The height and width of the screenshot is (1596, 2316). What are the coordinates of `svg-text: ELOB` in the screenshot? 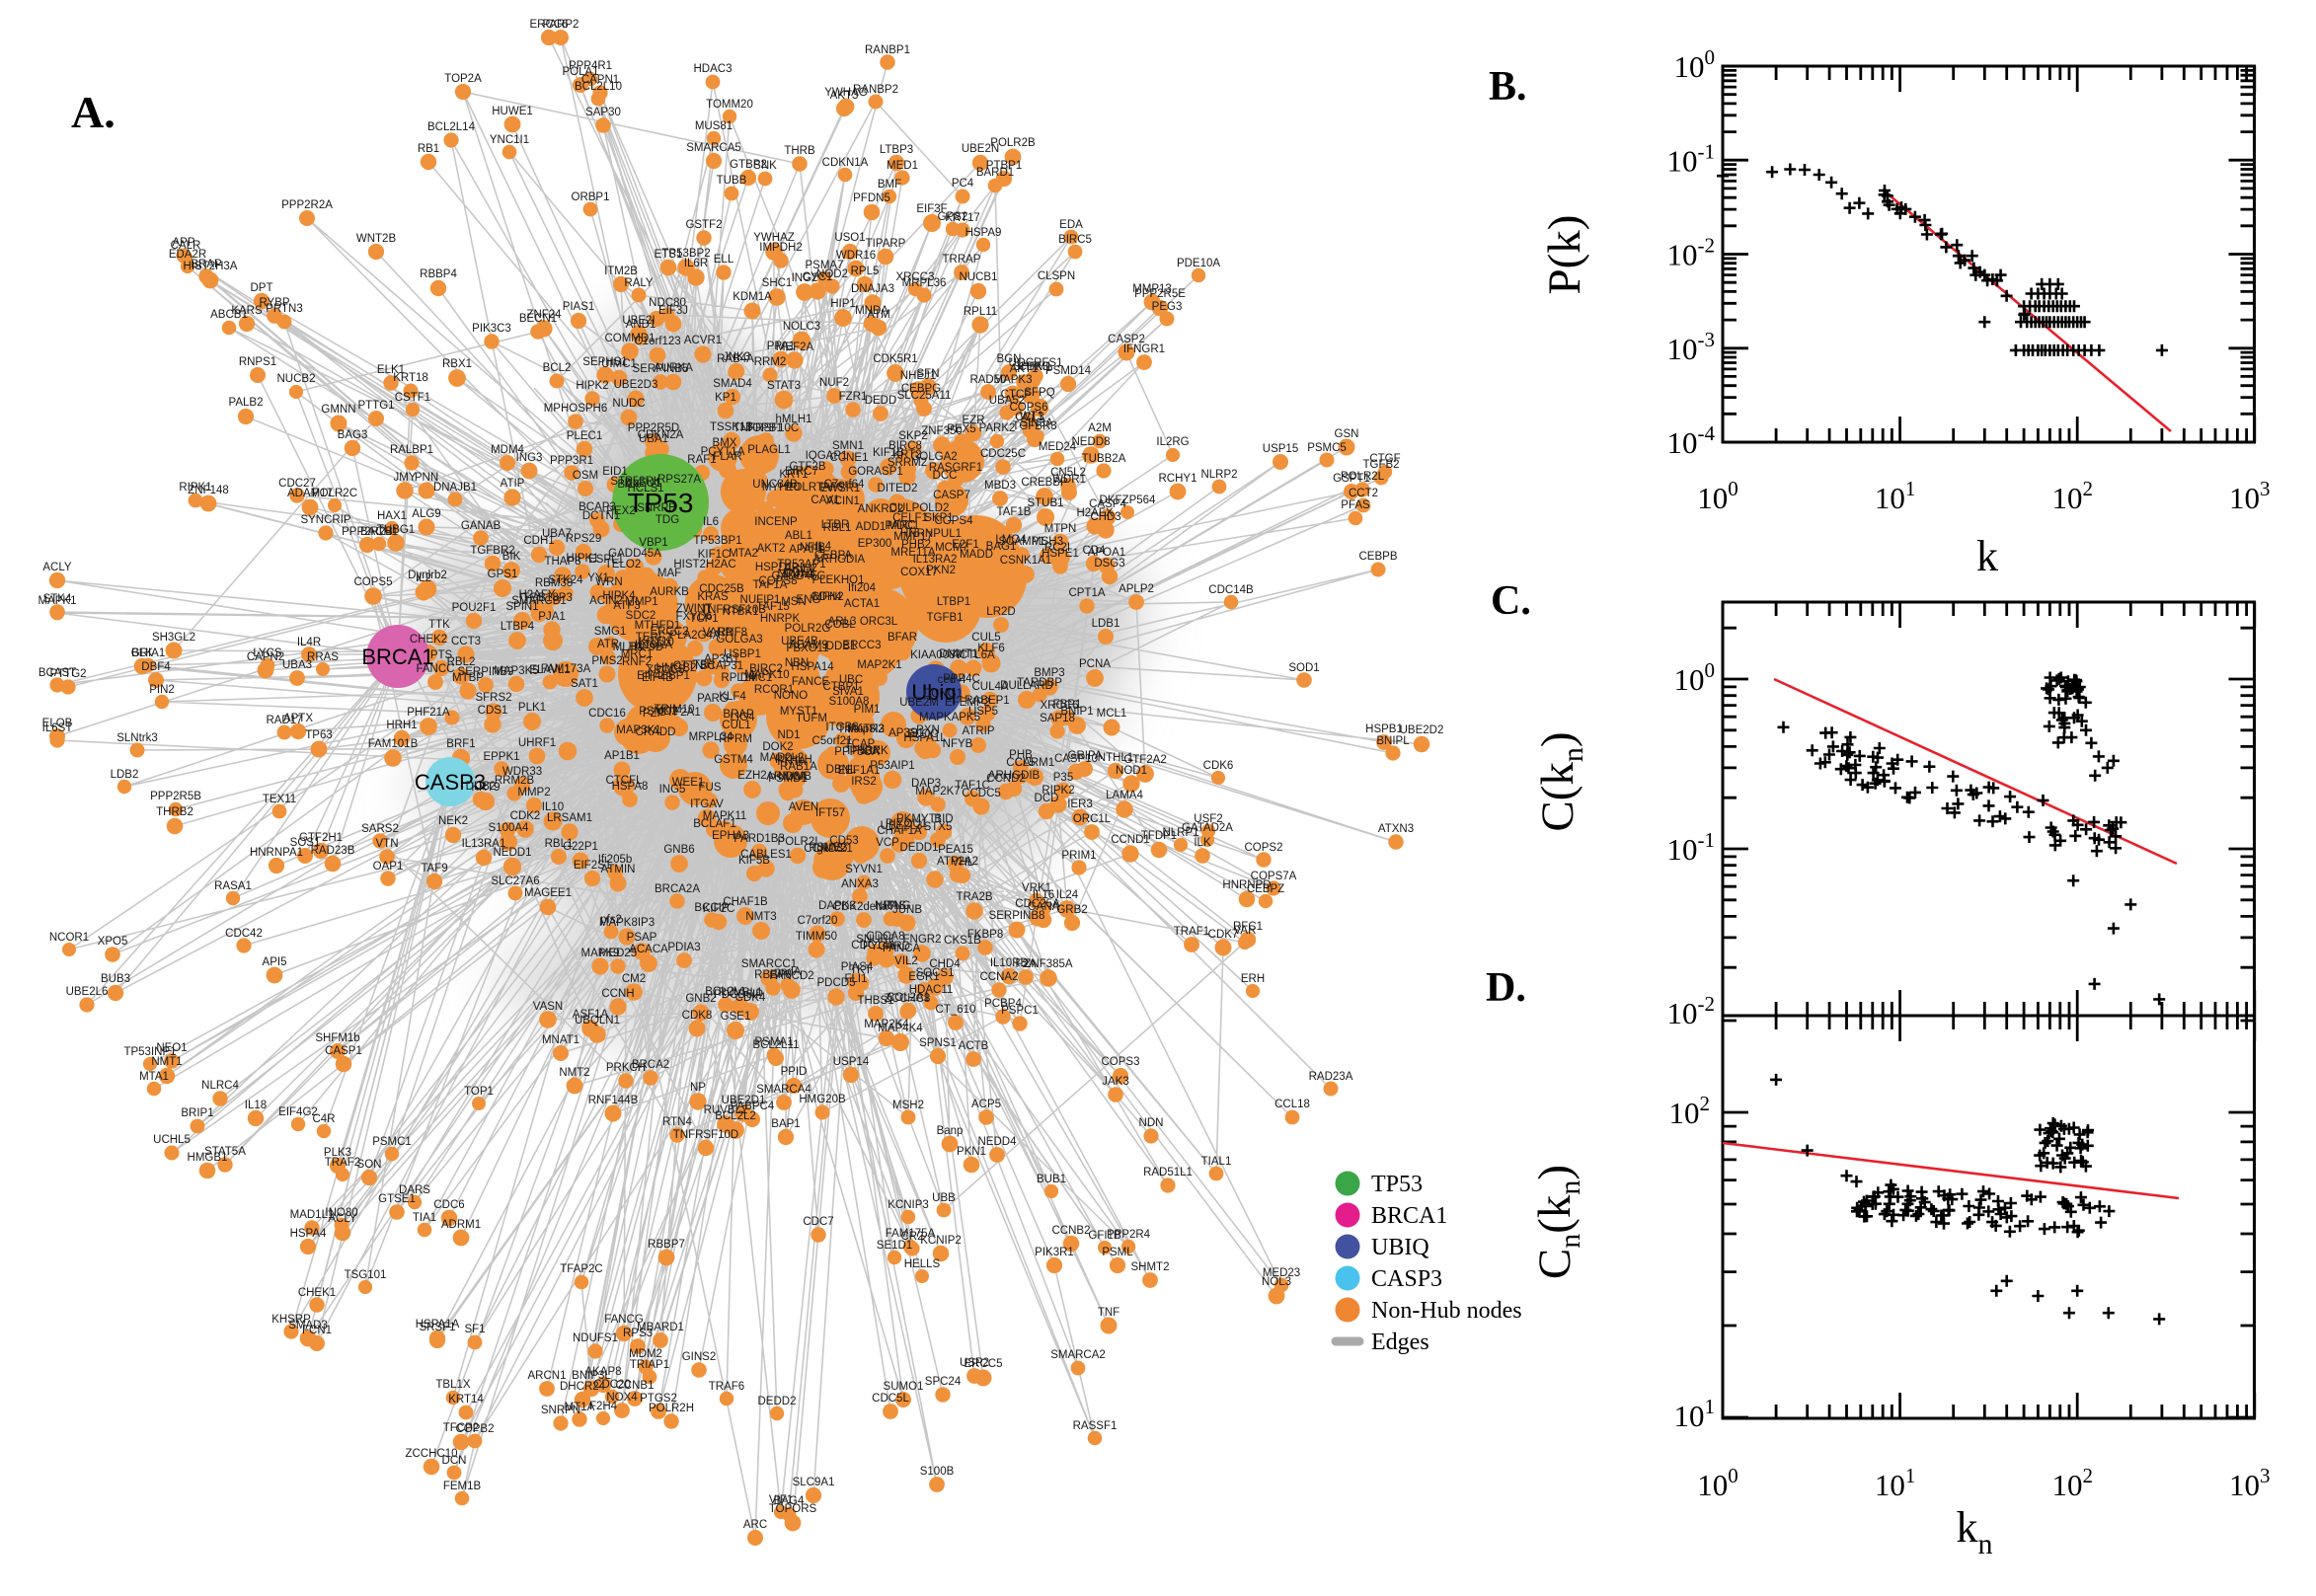 It's located at (58, 723).